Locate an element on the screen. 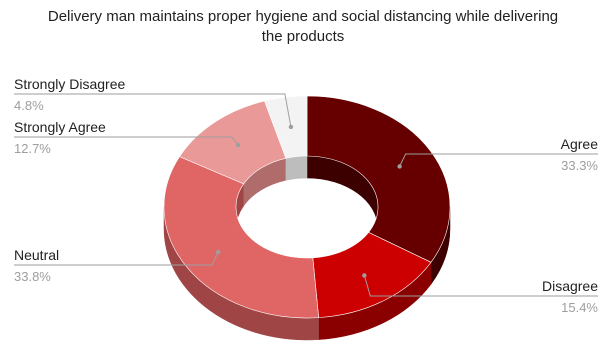 The width and height of the screenshot is (607, 341). slice-strongly-disagree is located at coordinates (286, 127).